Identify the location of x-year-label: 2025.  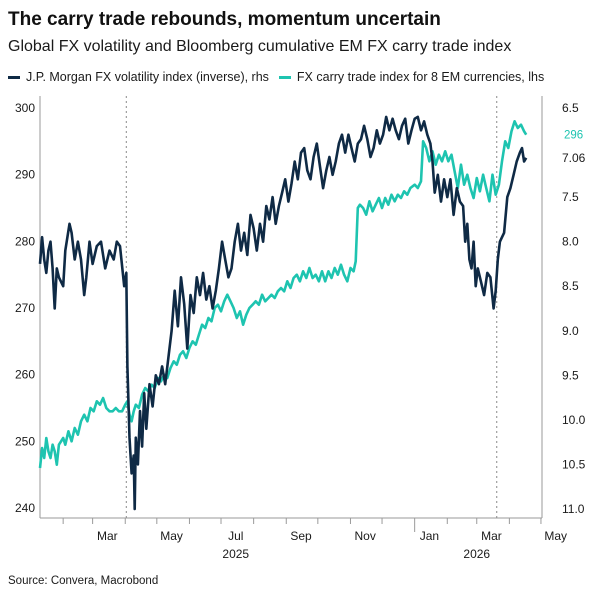
(235, 554).